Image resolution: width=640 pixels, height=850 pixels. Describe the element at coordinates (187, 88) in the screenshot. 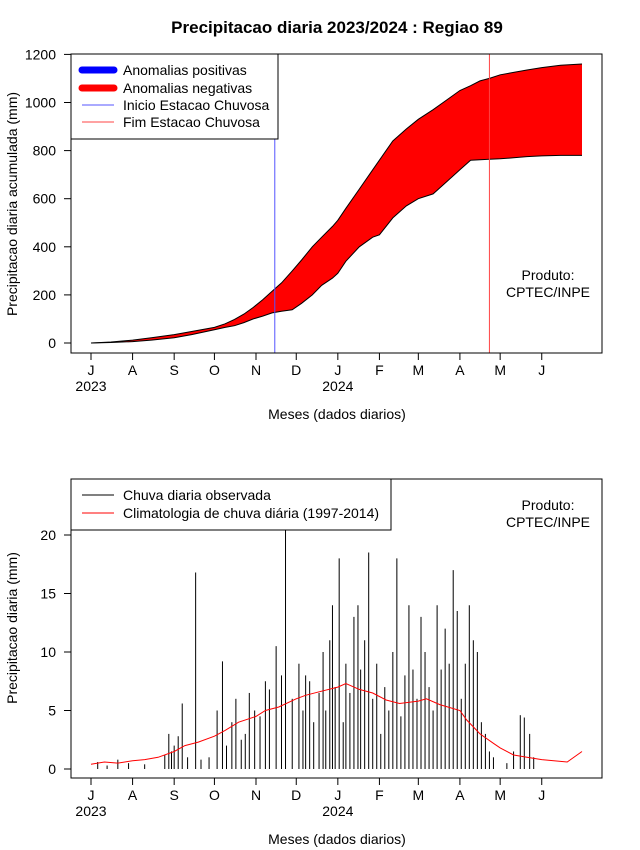

I see `legend-label-negative: Anomalias negativas` at that location.